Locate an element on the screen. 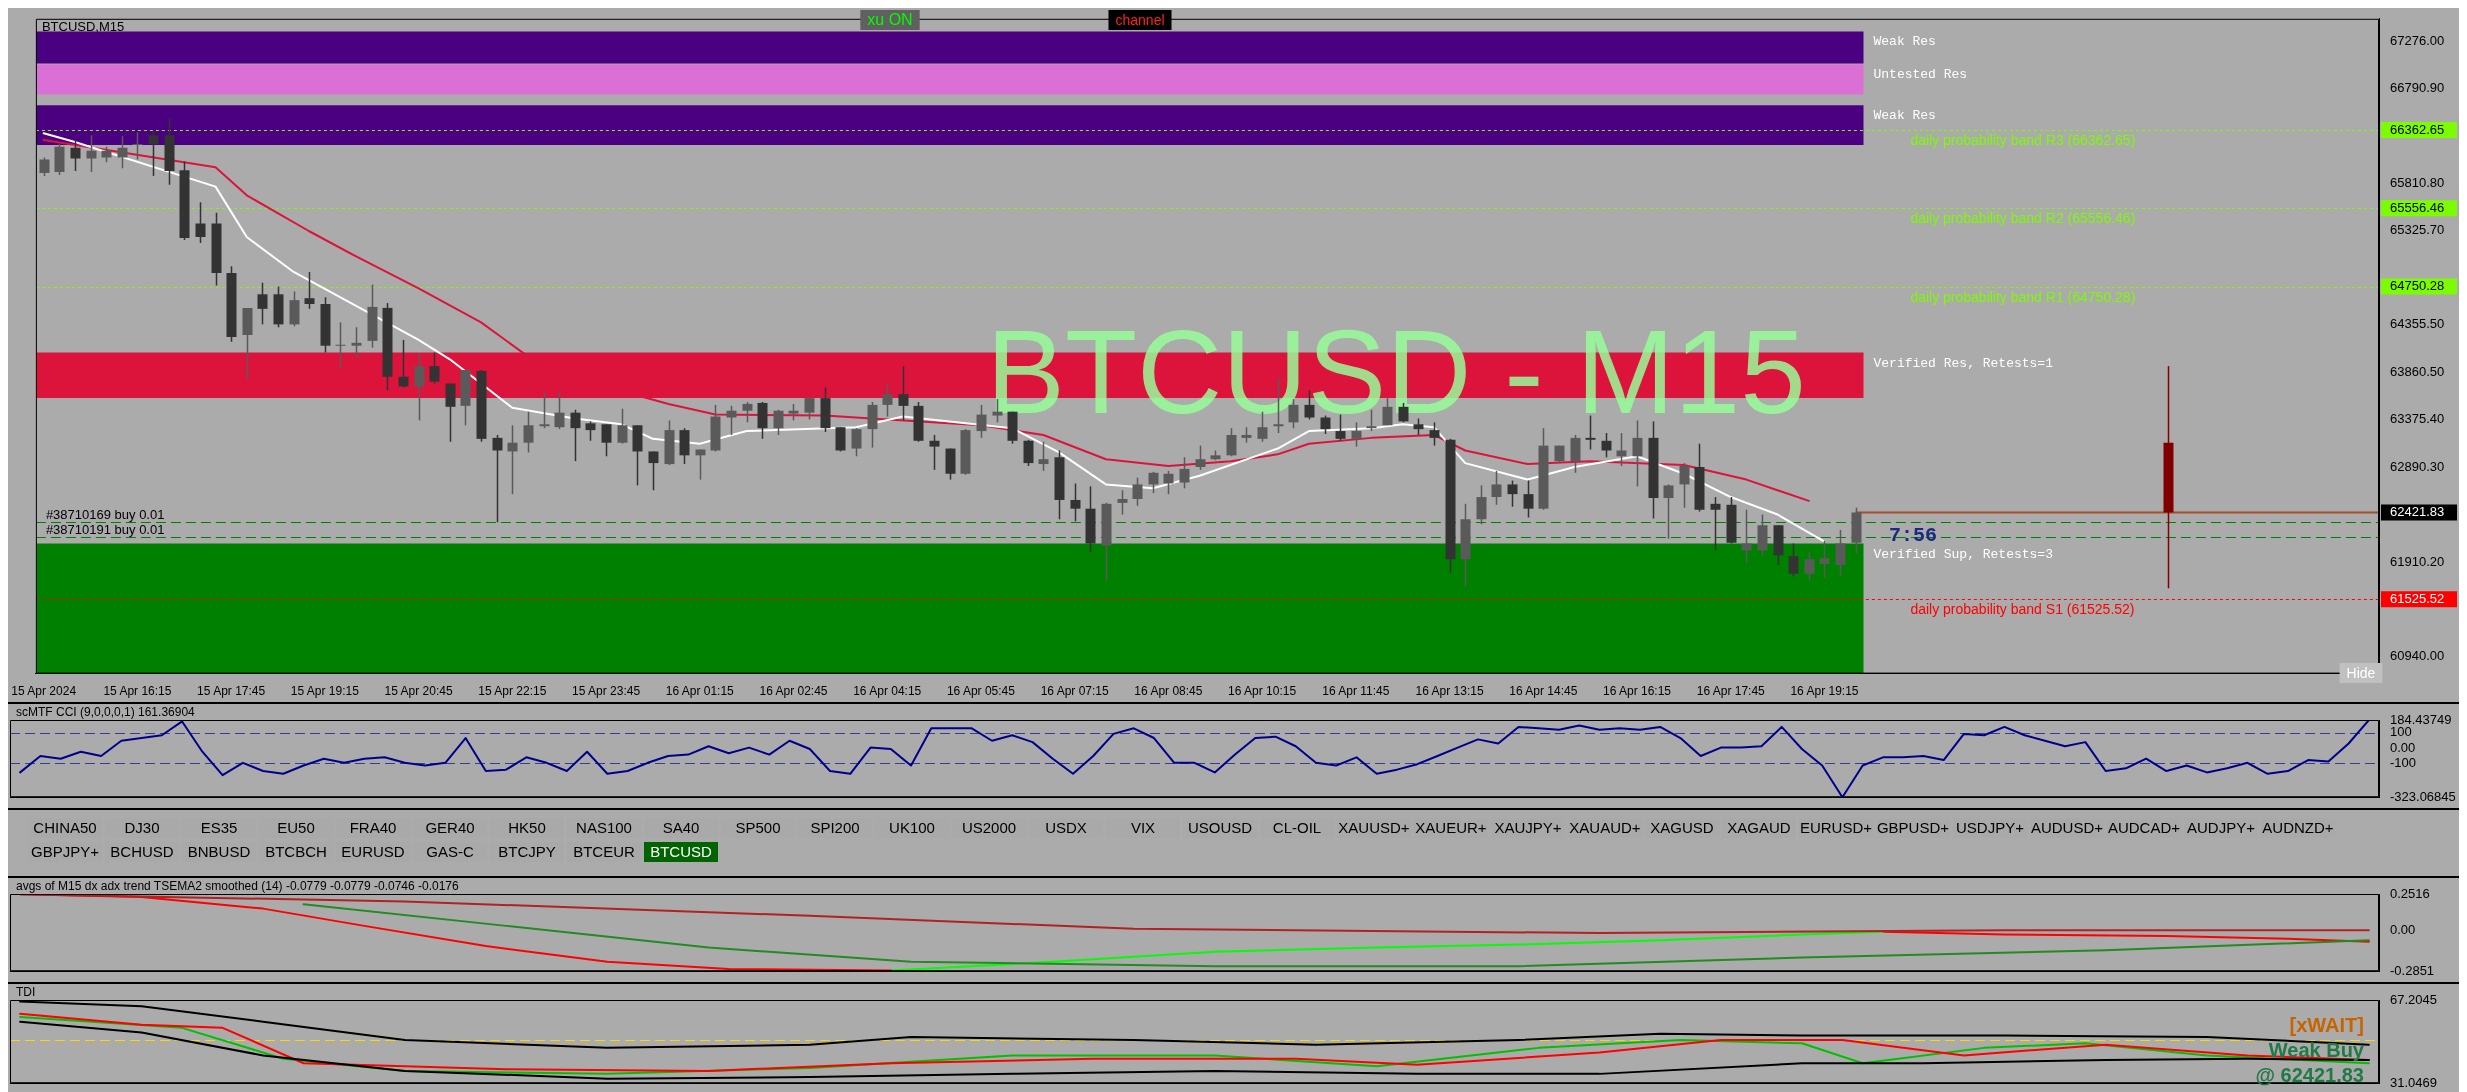 This screenshot has width=2467, height=1092. y-tick-label: -100 is located at coordinates (2403, 762).